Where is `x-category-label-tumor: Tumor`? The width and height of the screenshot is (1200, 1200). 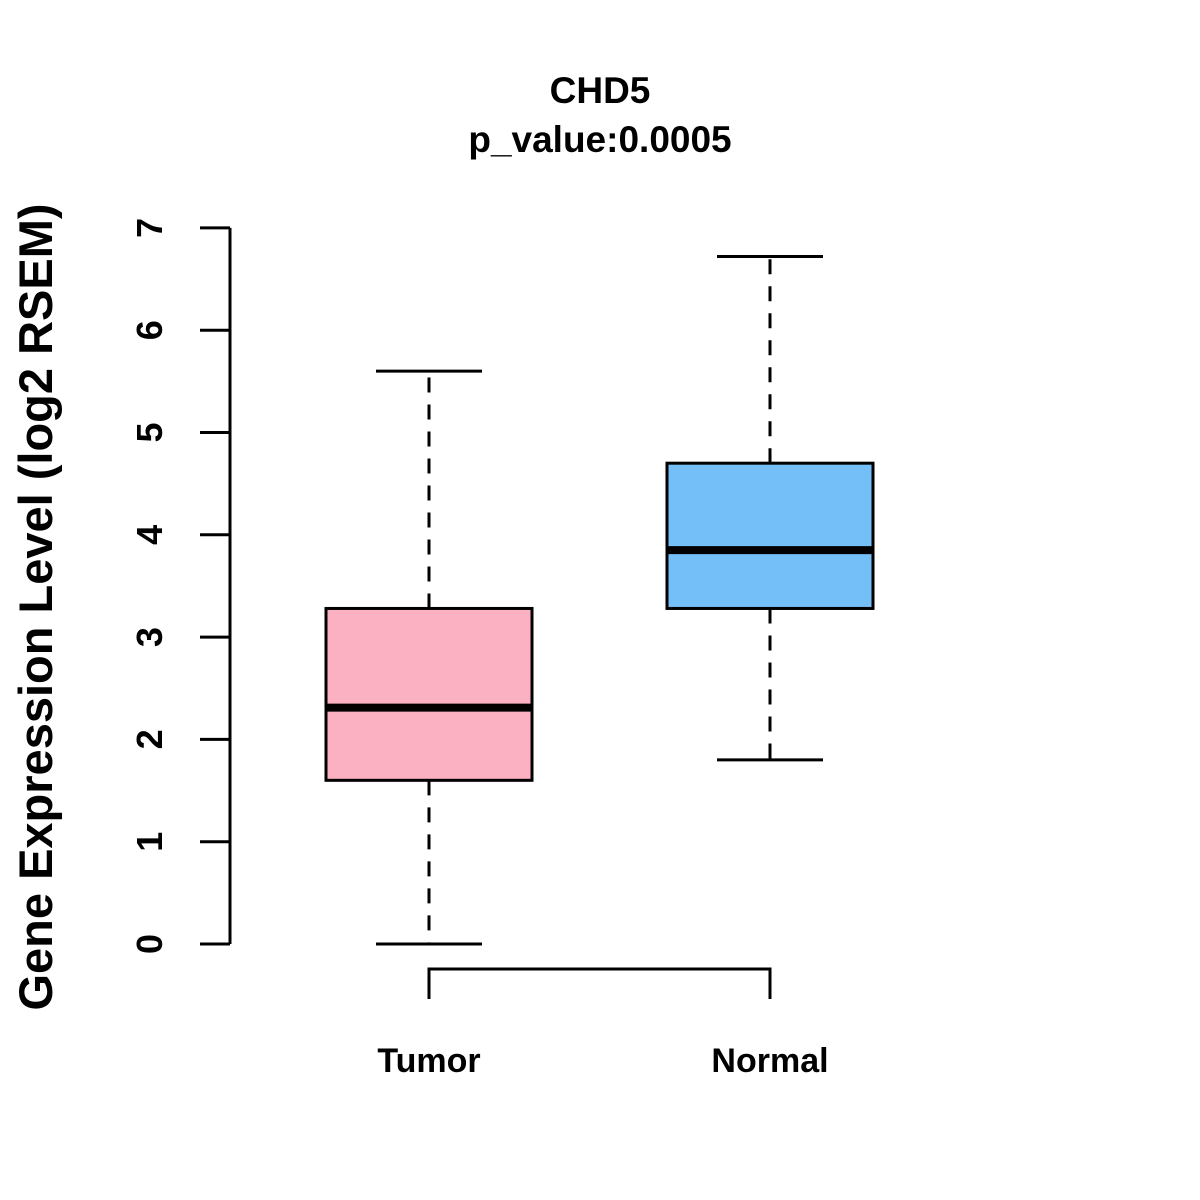
x-category-label-tumor: Tumor is located at coordinates (428, 1061).